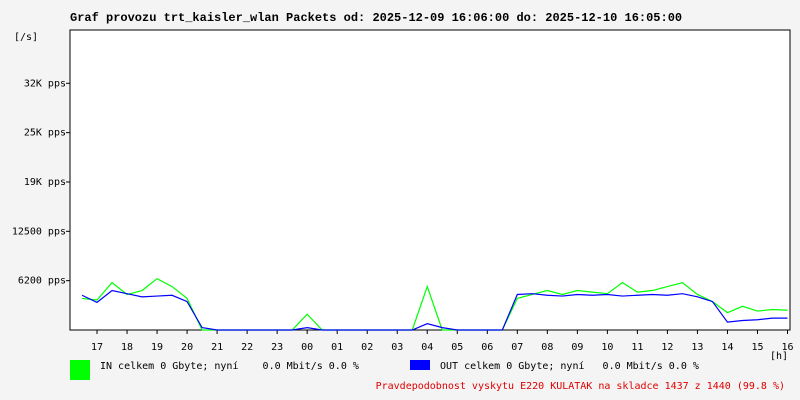 Image resolution: width=800 pixels, height=400 pixels. Describe the element at coordinates (637, 347) in the screenshot. I see `x-tick-label: 11` at that location.